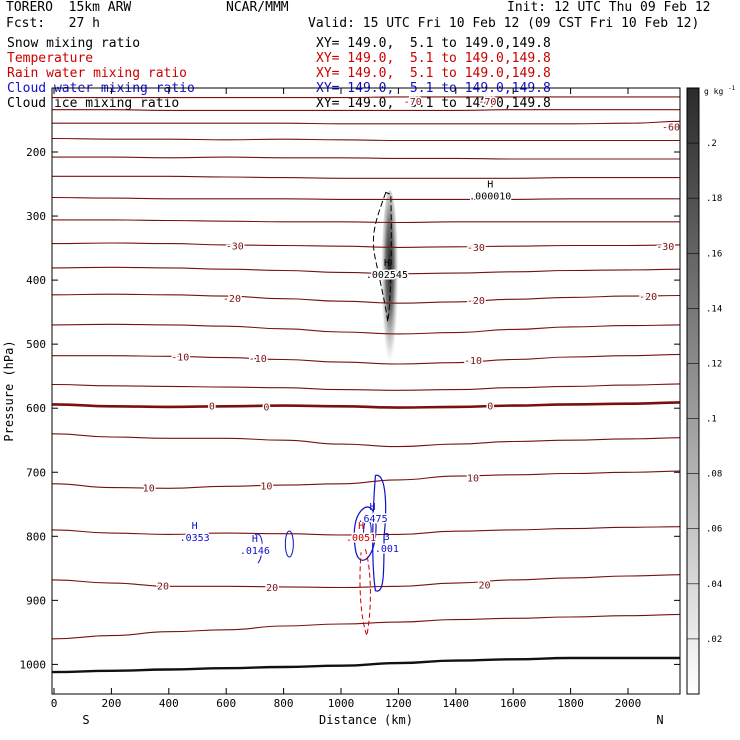 This screenshot has height=740, width=740. I want to click on y-tick-label: 700, so click(36, 472).